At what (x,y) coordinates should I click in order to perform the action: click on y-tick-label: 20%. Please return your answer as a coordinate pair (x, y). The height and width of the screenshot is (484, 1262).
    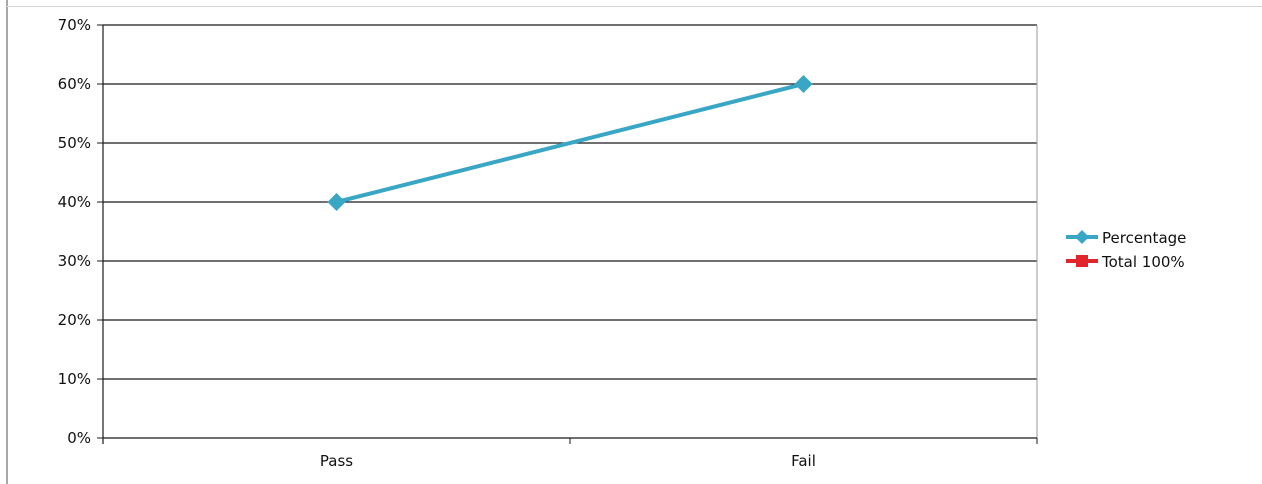
    Looking at the image, I should click on (74, 320).